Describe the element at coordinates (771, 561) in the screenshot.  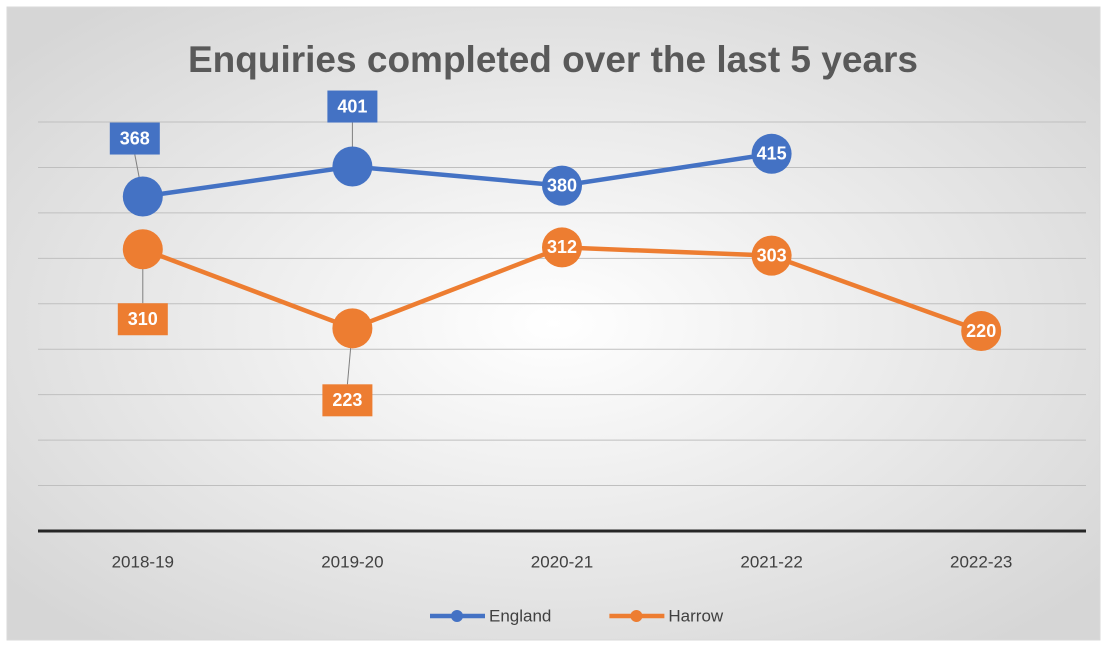
I see `x-tick-label: 2021-22` at that location.